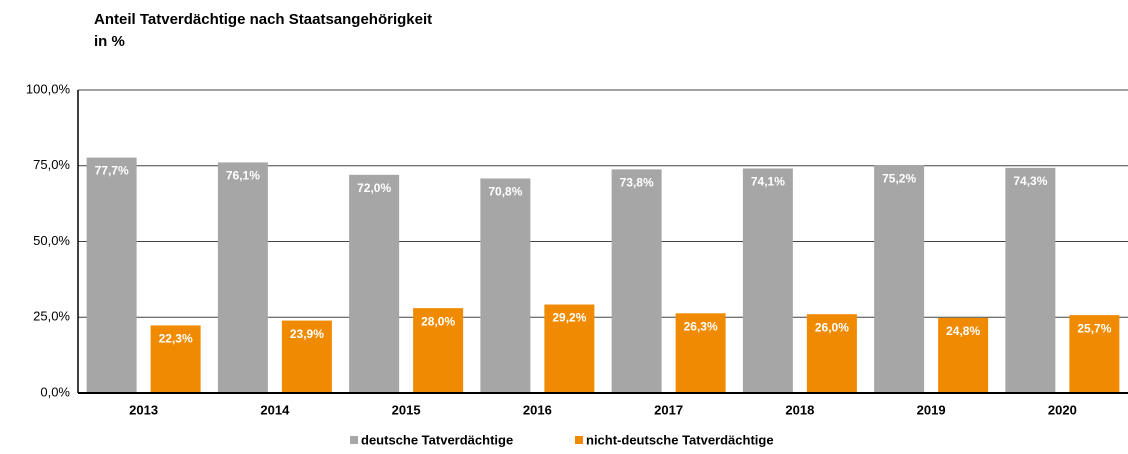 The image size is (1128, 454). What do you see at coordinates (243, 176) in the screenshot?
I see `value-label: 76,1%` at bounding box center [243, 176].